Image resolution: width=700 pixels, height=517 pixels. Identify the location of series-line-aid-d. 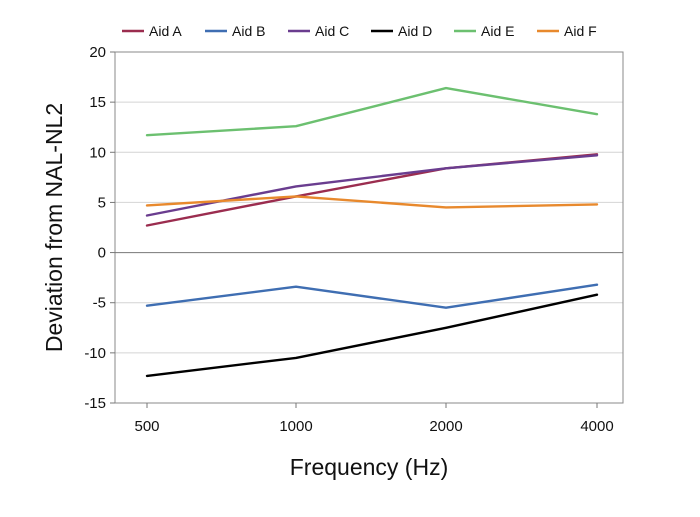
(372, 335).